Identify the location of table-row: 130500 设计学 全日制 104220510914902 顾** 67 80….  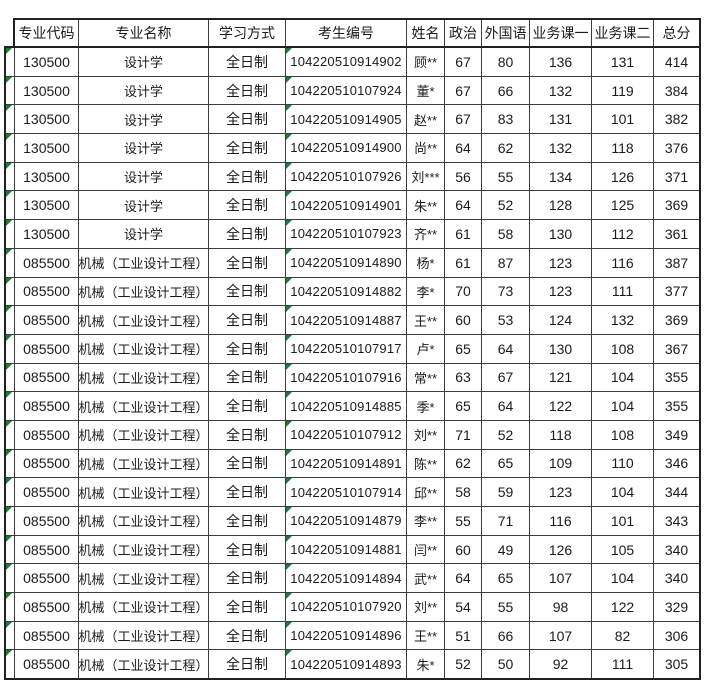
(352, 62).